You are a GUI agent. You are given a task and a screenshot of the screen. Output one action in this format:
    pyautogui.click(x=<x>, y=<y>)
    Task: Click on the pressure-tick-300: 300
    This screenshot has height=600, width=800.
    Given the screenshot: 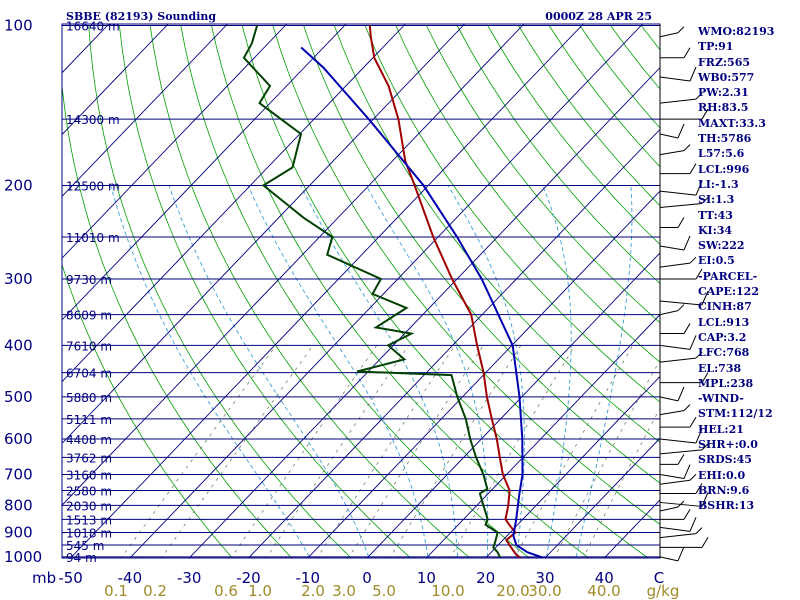 What is the action you would take?
    pyautogui.click(x=18, y=279)
    